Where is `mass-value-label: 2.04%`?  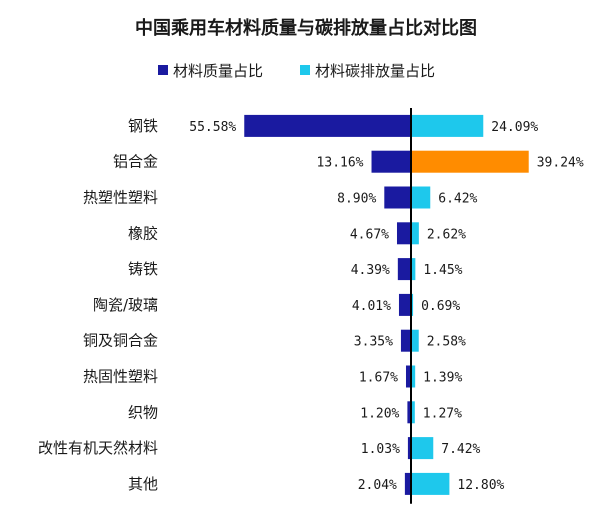 mass-value-label: 2.04% is located at coordinates (377, 485).